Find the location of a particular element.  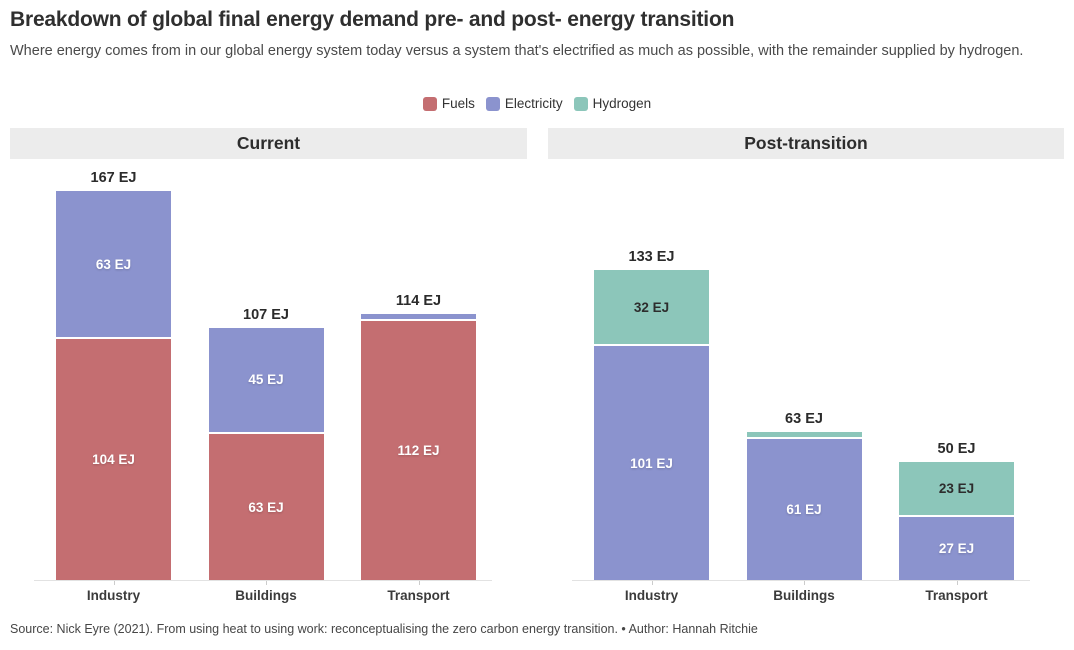

bar-transport: 27 EJ 23 EJ 50 EJ is located at coordinates (956, 384).